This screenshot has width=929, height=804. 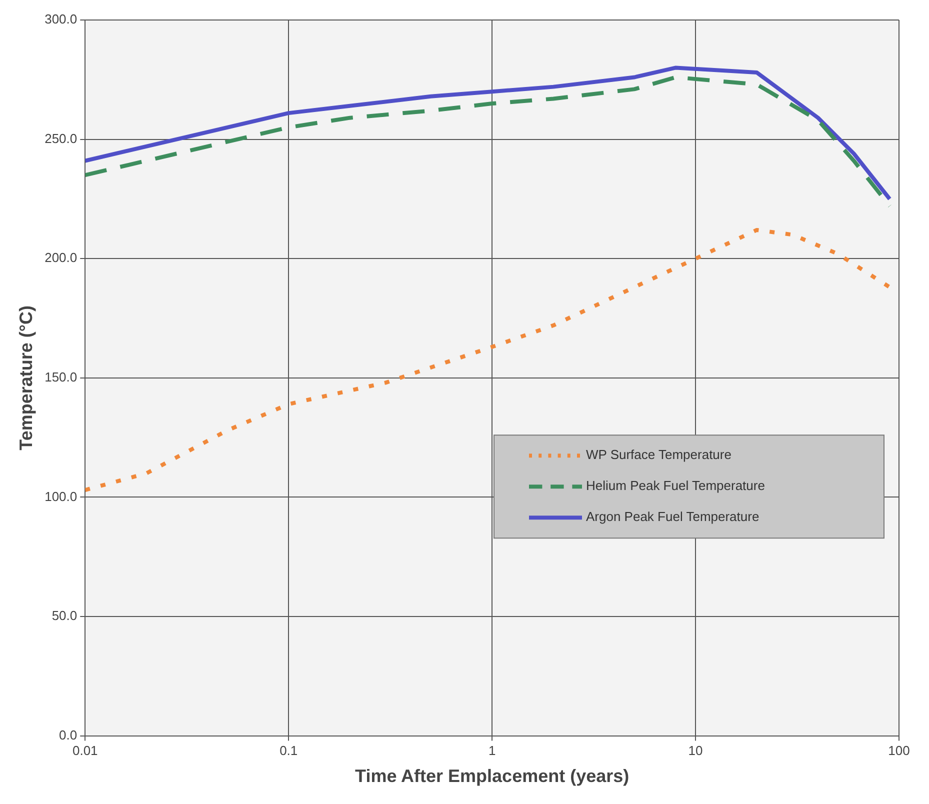 I want to click on y-tick-label: 0.0, so click(x=68, y=734).